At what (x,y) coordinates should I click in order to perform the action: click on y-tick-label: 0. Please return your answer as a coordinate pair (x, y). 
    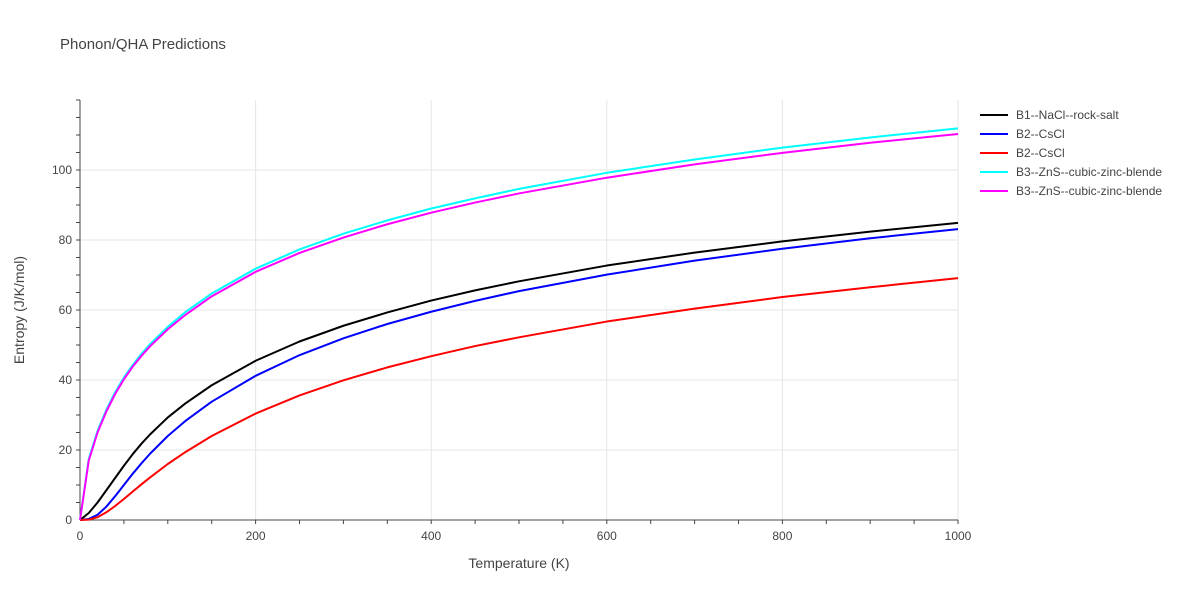
    Looking at the image, I should click on (68, 520).